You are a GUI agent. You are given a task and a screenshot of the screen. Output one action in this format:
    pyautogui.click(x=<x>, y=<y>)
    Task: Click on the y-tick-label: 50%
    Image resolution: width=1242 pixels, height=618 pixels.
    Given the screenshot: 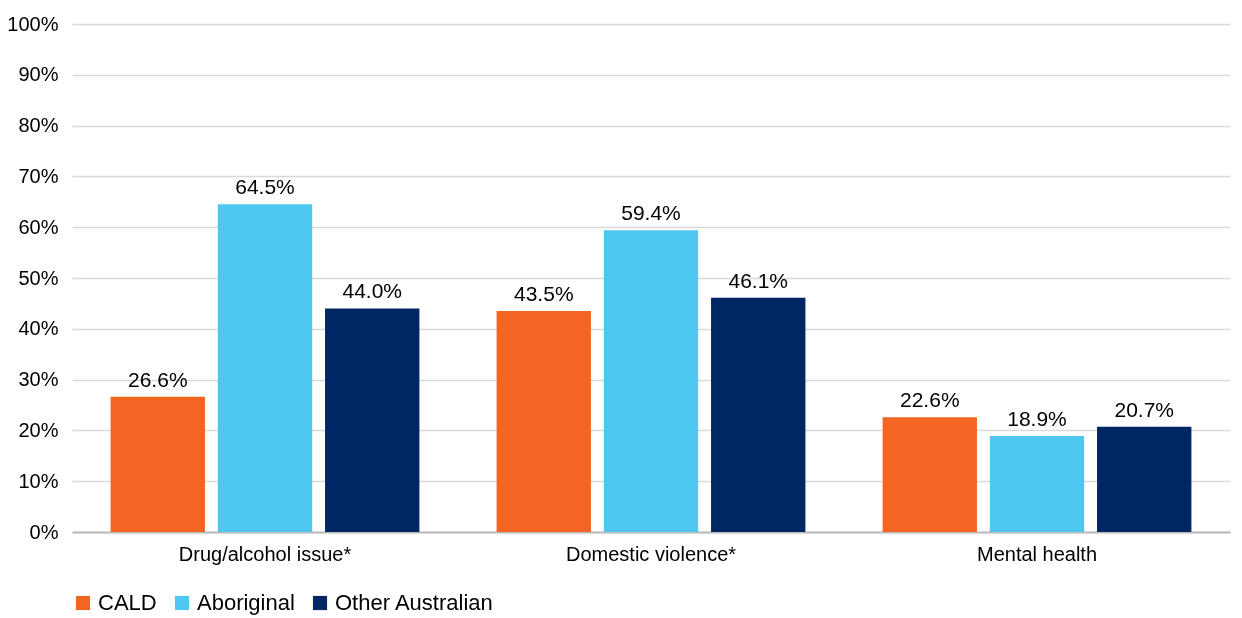 What is the action you would take?
    pyautogui.click(x=38, y=277)
    